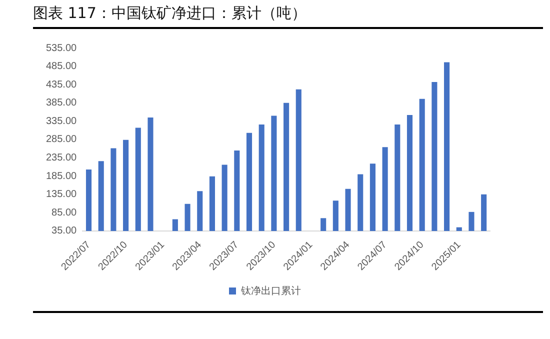  What do you see at coordinates (62, 158) in the screenshot?
I see `y-tick-label: 235.00` at bounding box center [62, 158].